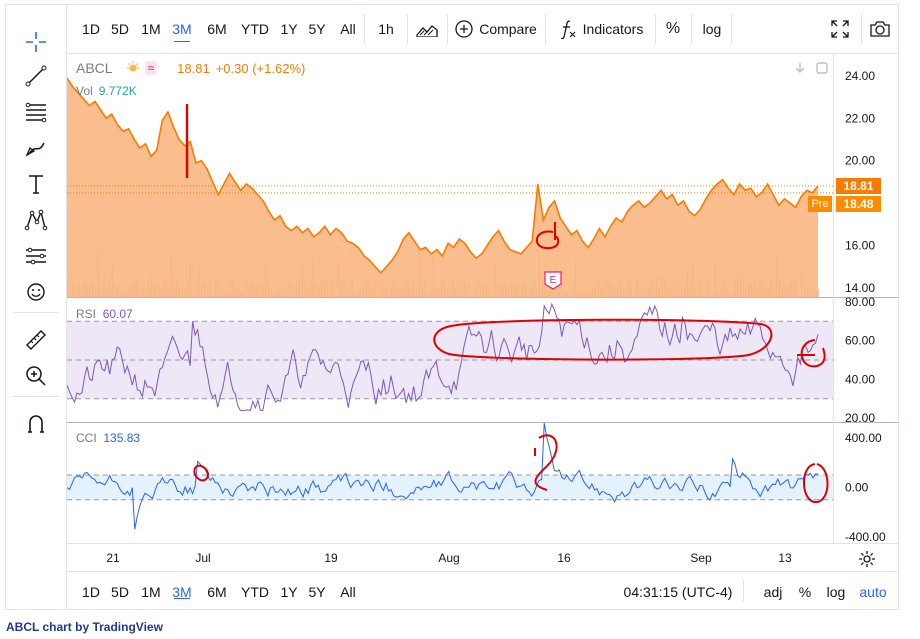 This screenshot has width=920, height=639. Describe the element at coordinates (564, 558) in the screenshot. I see `time-tick-label: 16` at that location.